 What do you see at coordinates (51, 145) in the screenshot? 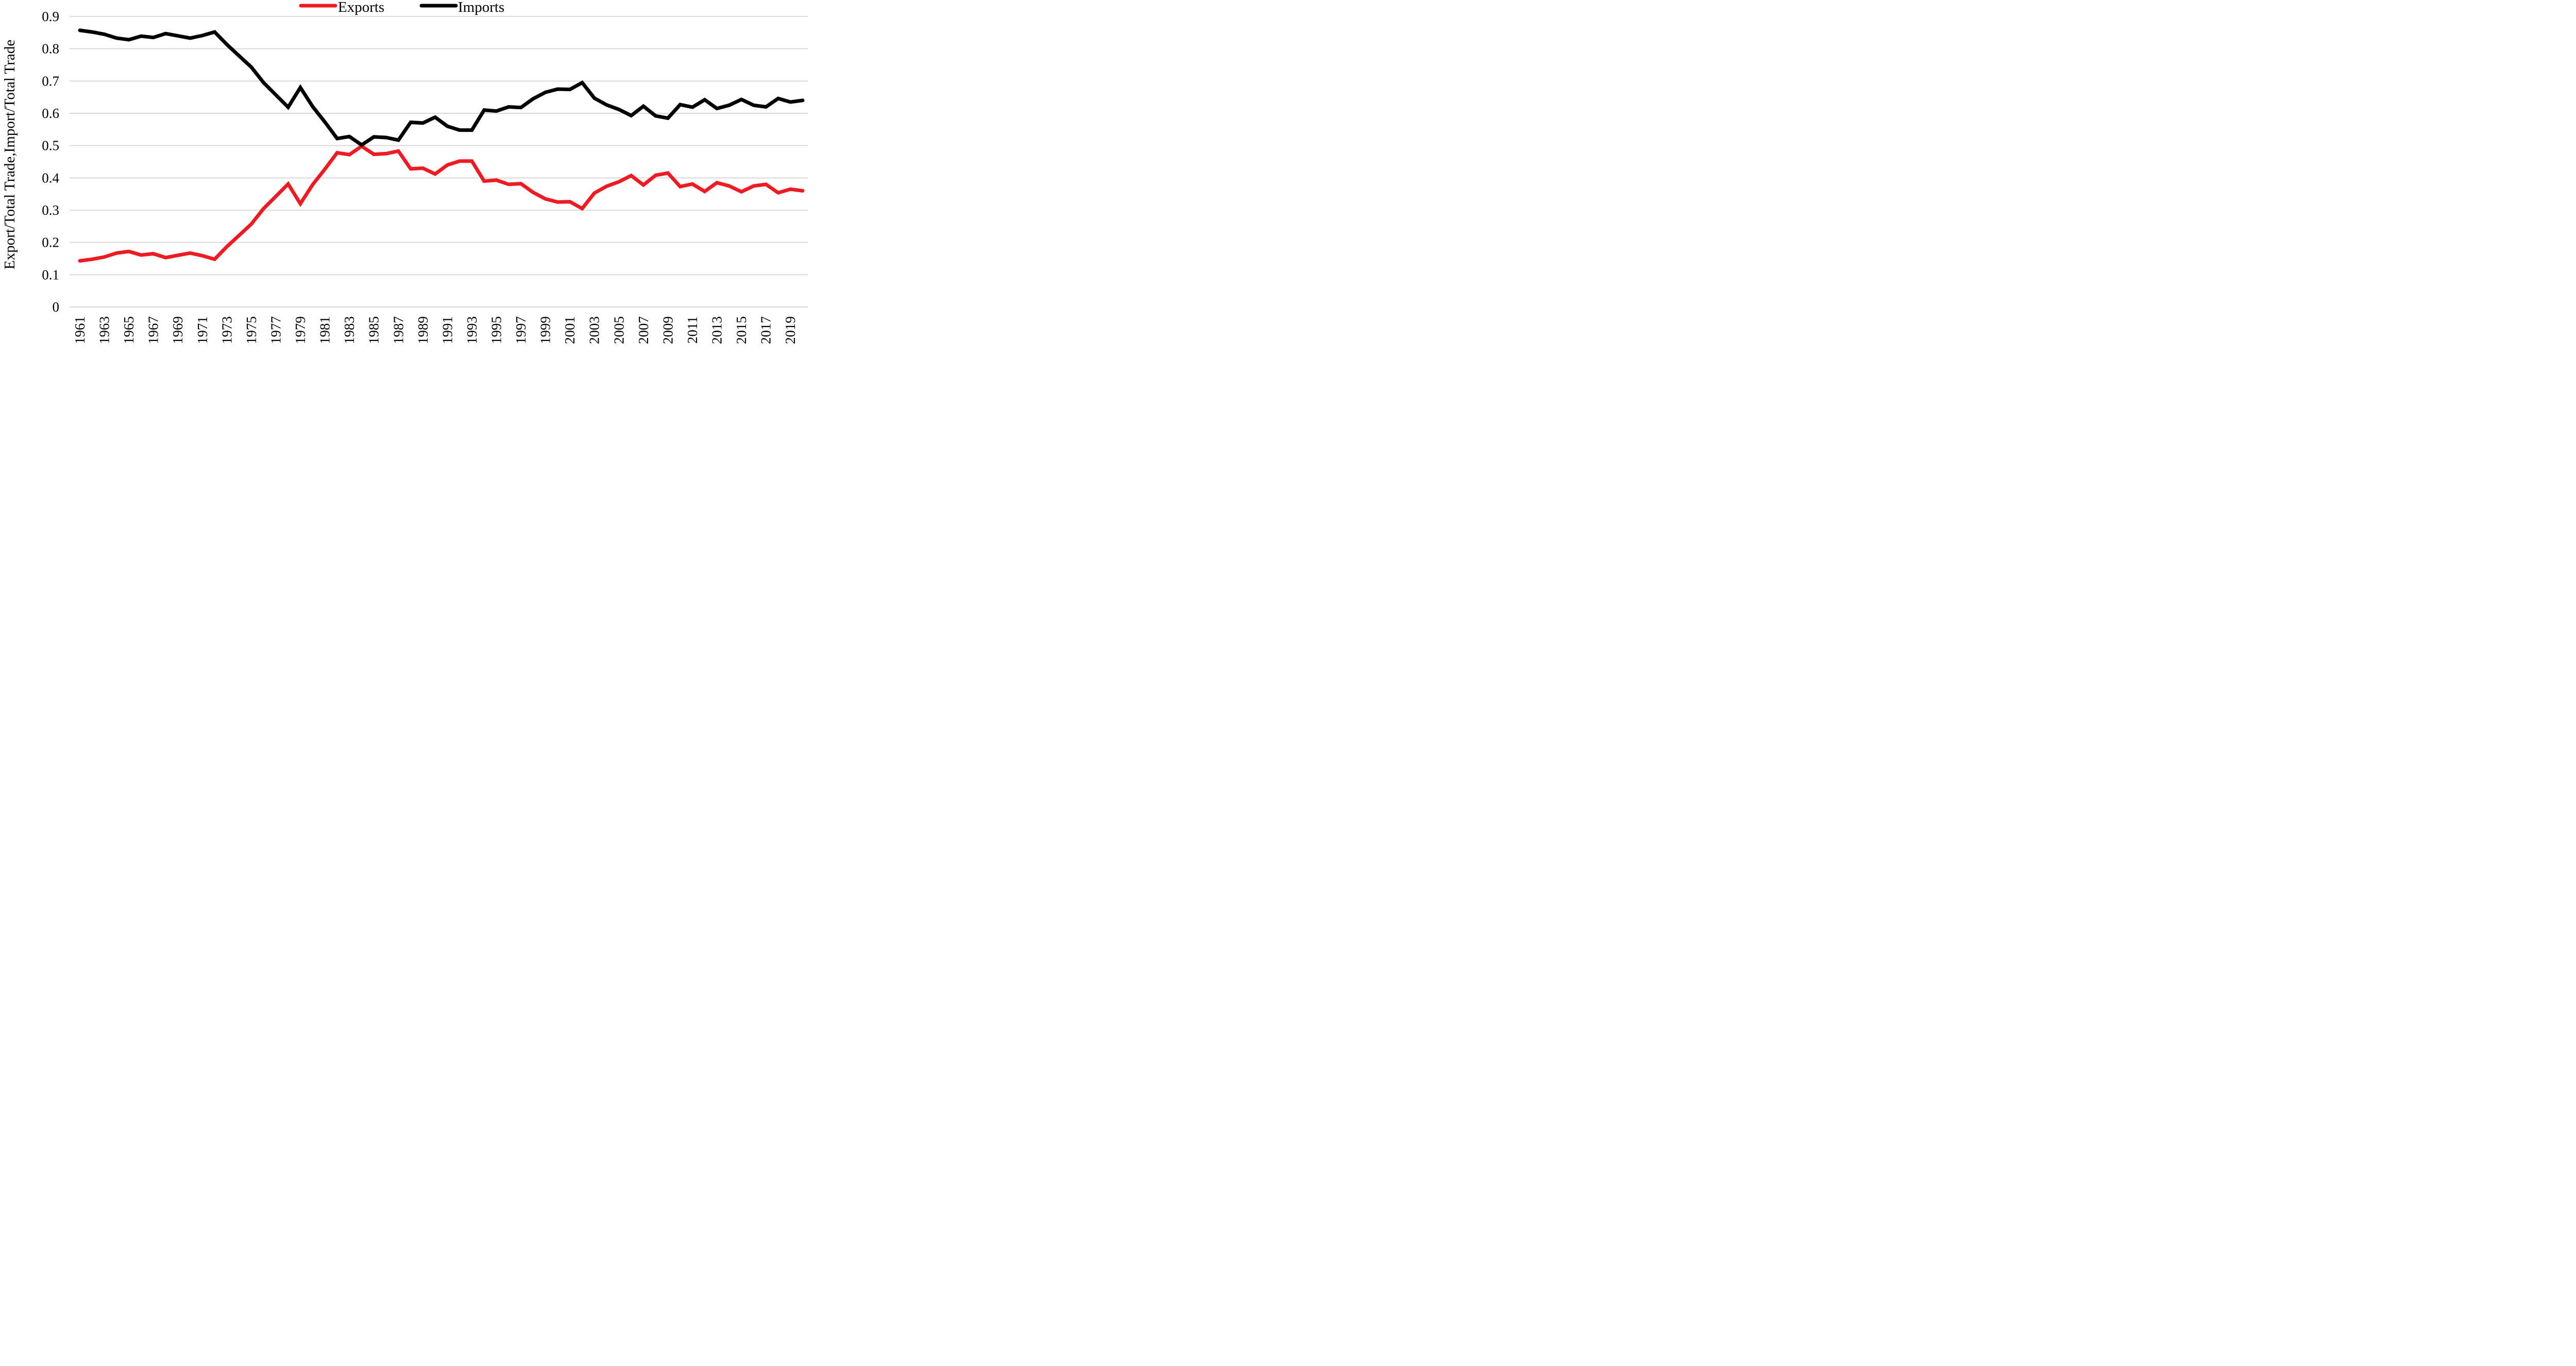
I see `y-tick-label: 0.5` at bounding box center [51, 145].